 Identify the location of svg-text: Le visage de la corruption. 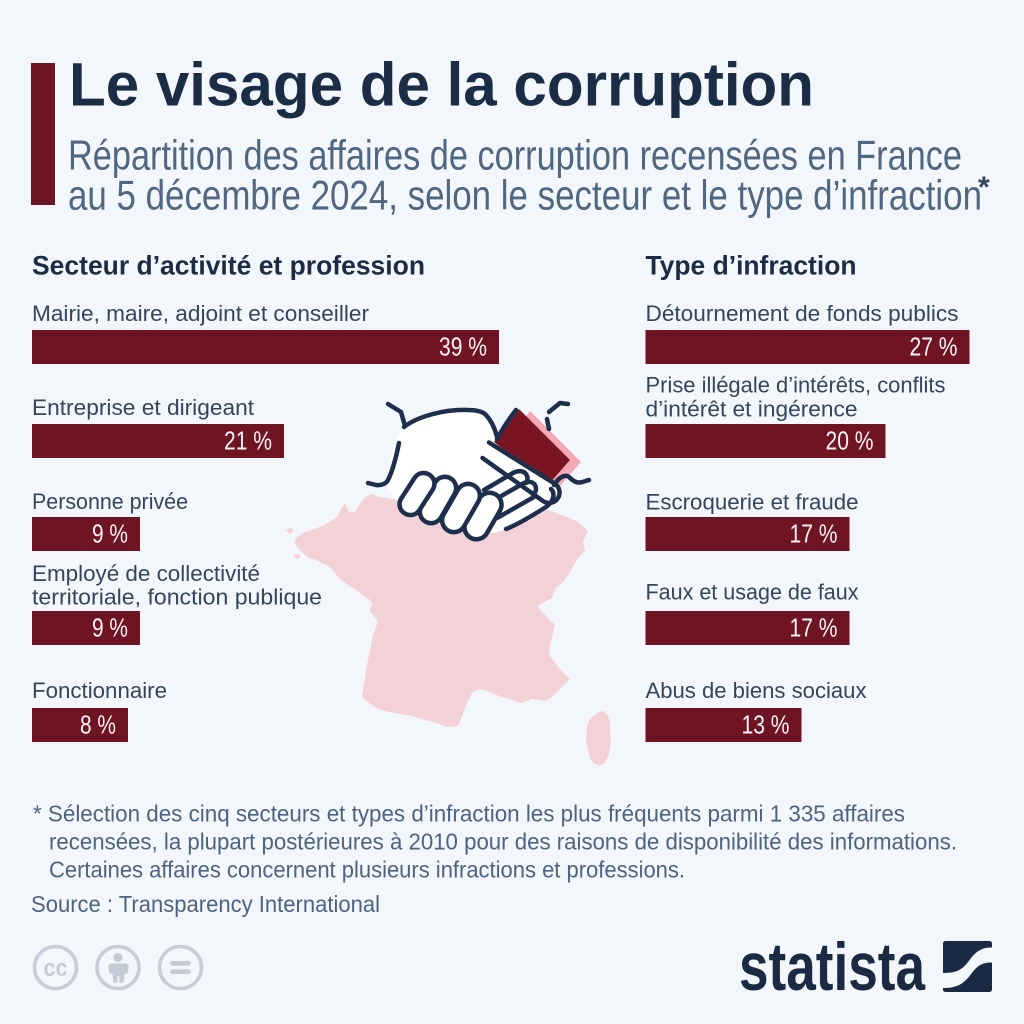
(441, 85).